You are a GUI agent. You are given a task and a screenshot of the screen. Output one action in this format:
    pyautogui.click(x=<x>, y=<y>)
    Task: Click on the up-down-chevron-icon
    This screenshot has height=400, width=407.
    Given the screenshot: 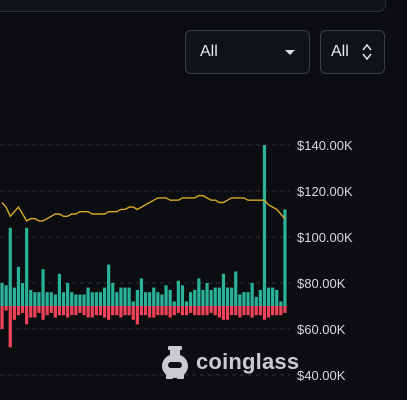 What is the action you would take?
    pyautogui.click(x=367, y=52)
    